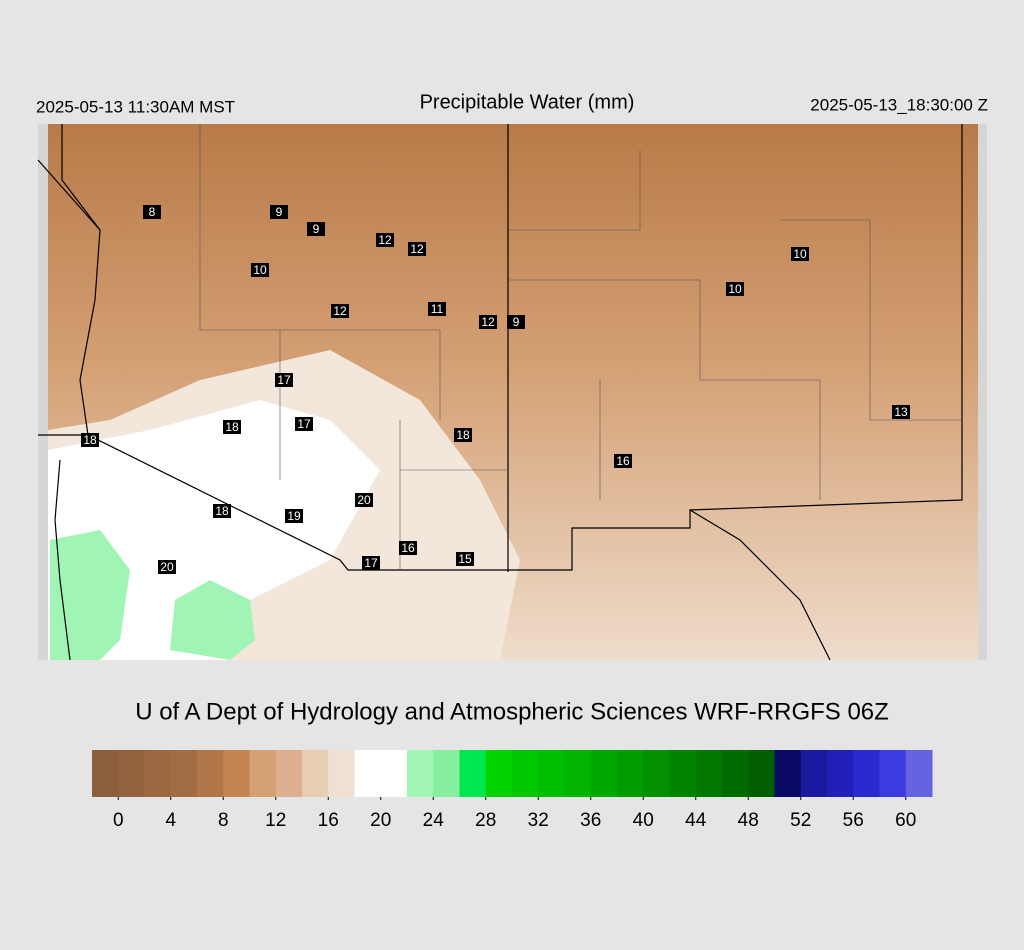  Describe the element at coordinates (590, 820) in the screenshot. I see `tick-label: 36` at that location.